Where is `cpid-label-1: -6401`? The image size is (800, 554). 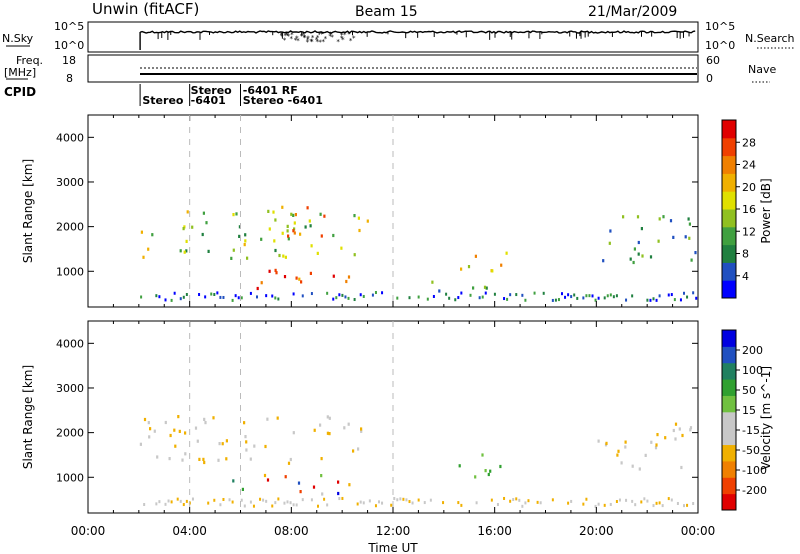
cpid-label-1: -6401 is located at coordinates (208, 100).